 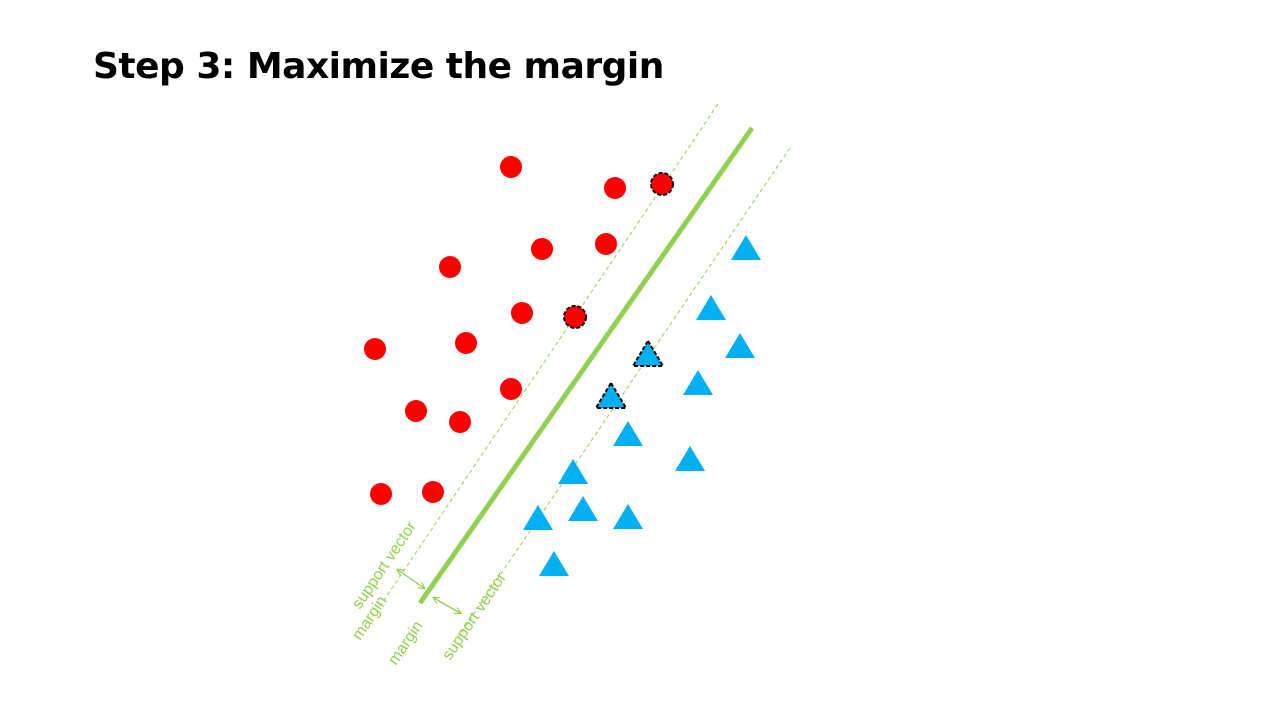 What do you see at coordinates (642, 405) in the screenshot?
I see `class-b-points` at bounding box center [642, 405].